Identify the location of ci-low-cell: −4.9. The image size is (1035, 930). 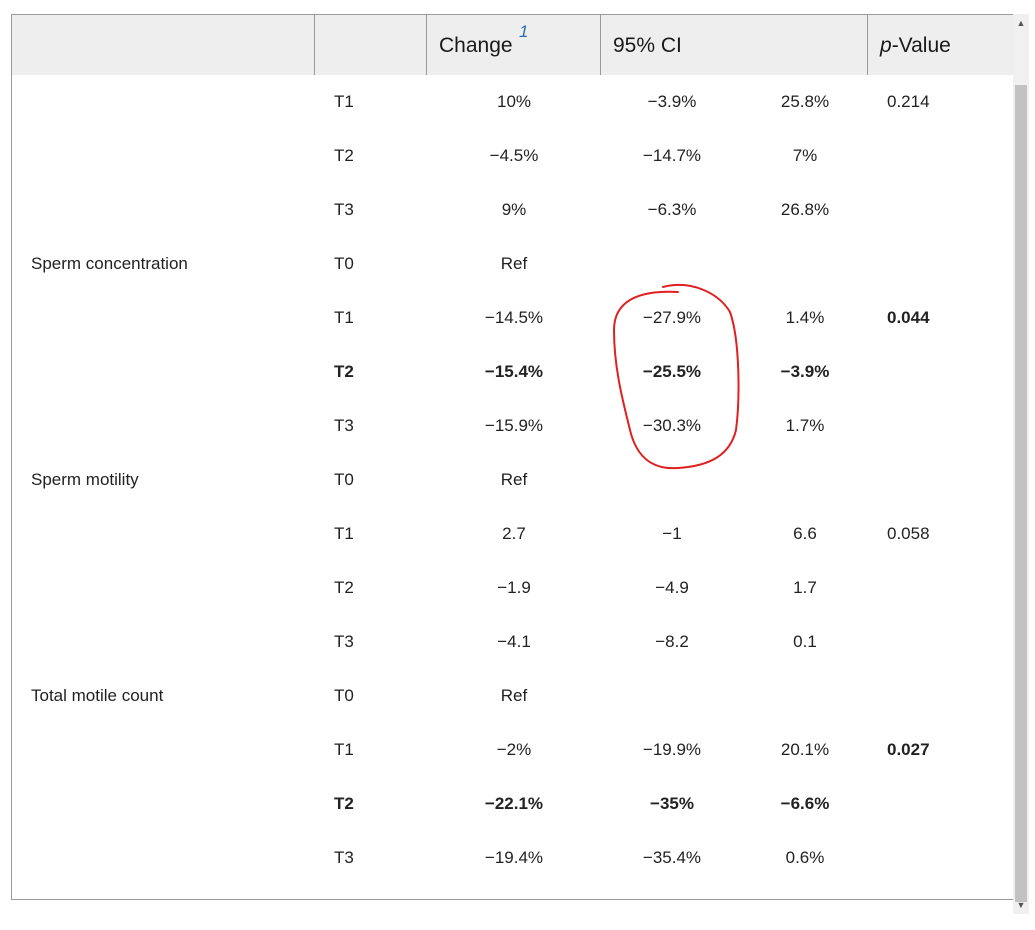
(672, 587).